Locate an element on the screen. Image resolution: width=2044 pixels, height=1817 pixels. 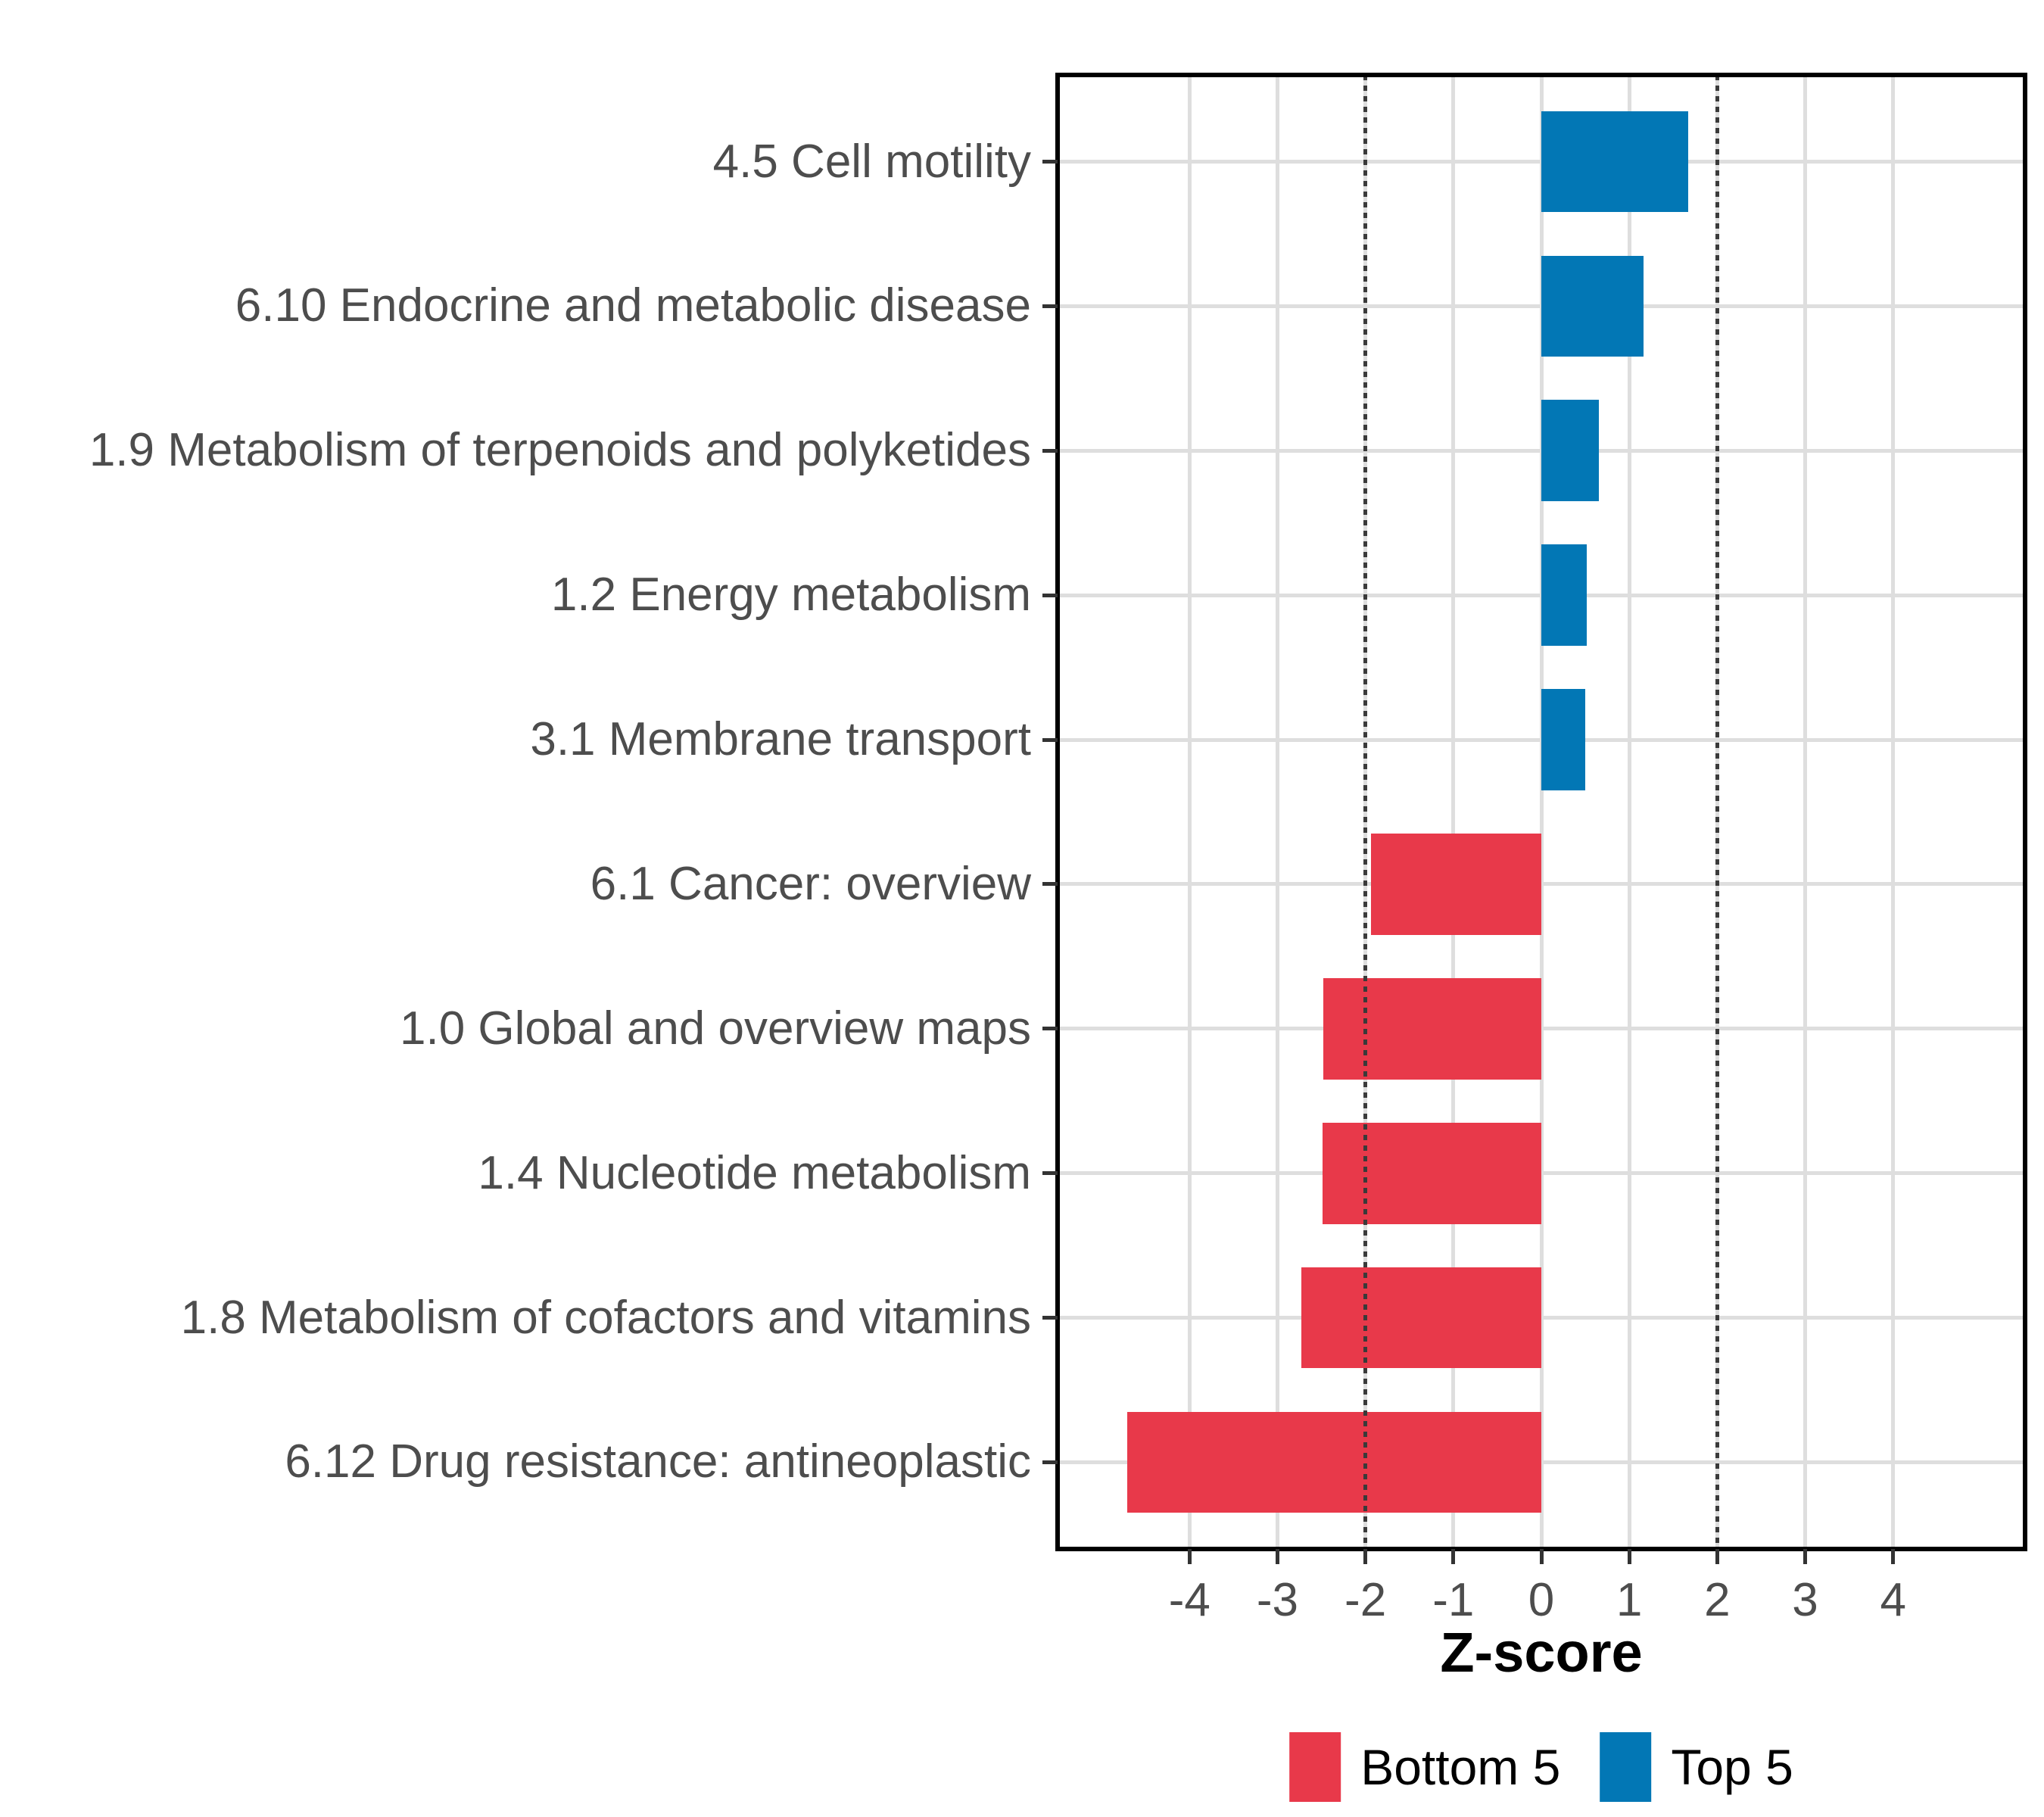
x-axis-tick-label: 4 is located at coordinates (1893, 1600).